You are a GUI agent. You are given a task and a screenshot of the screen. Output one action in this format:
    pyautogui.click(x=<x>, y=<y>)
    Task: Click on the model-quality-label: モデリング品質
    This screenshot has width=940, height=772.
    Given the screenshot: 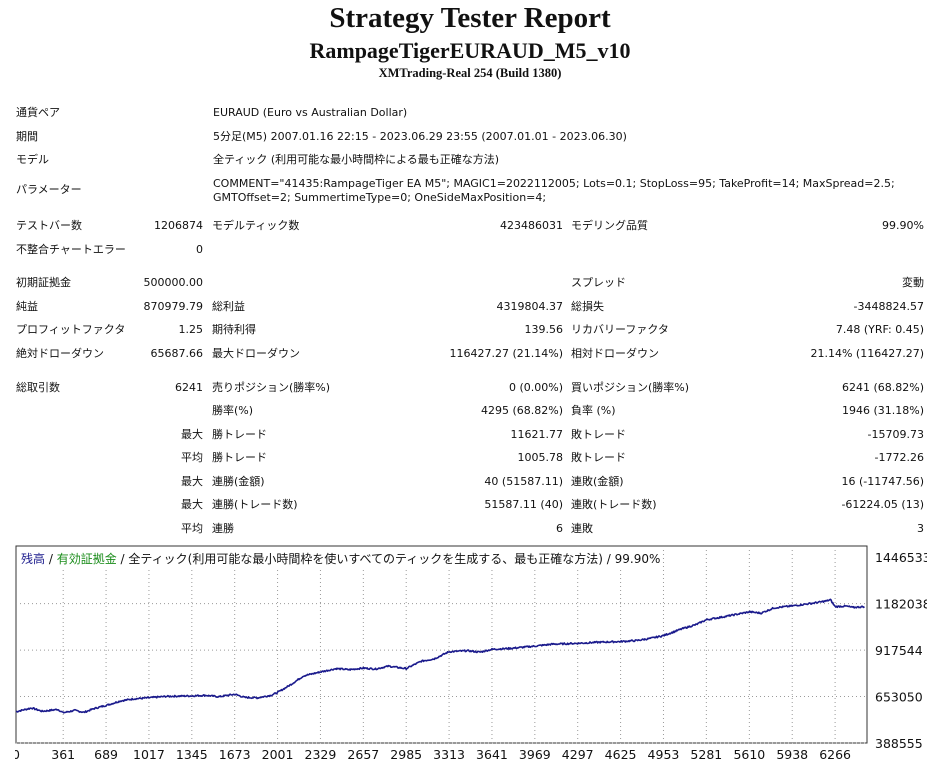 What is the action you would take?
    pyautogui.click(x=609, y=226)
    